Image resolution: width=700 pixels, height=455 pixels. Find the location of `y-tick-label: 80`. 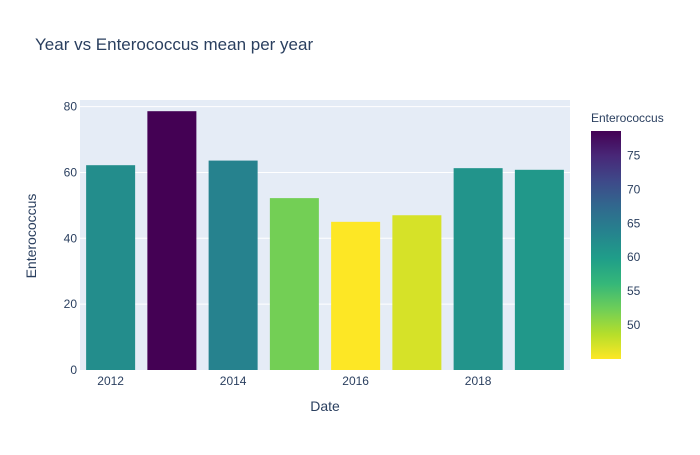

y-tick-label: 80 is located at coordinates (71, 107).